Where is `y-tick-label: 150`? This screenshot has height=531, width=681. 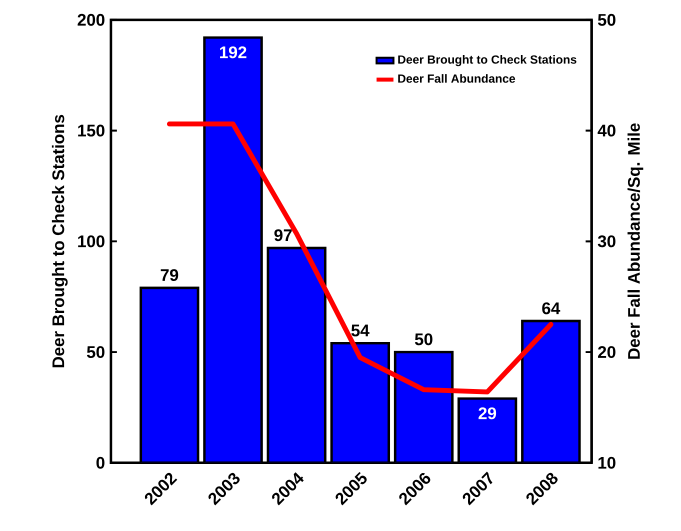 y-tick-label: 150 is located at coordinates (91, 130).